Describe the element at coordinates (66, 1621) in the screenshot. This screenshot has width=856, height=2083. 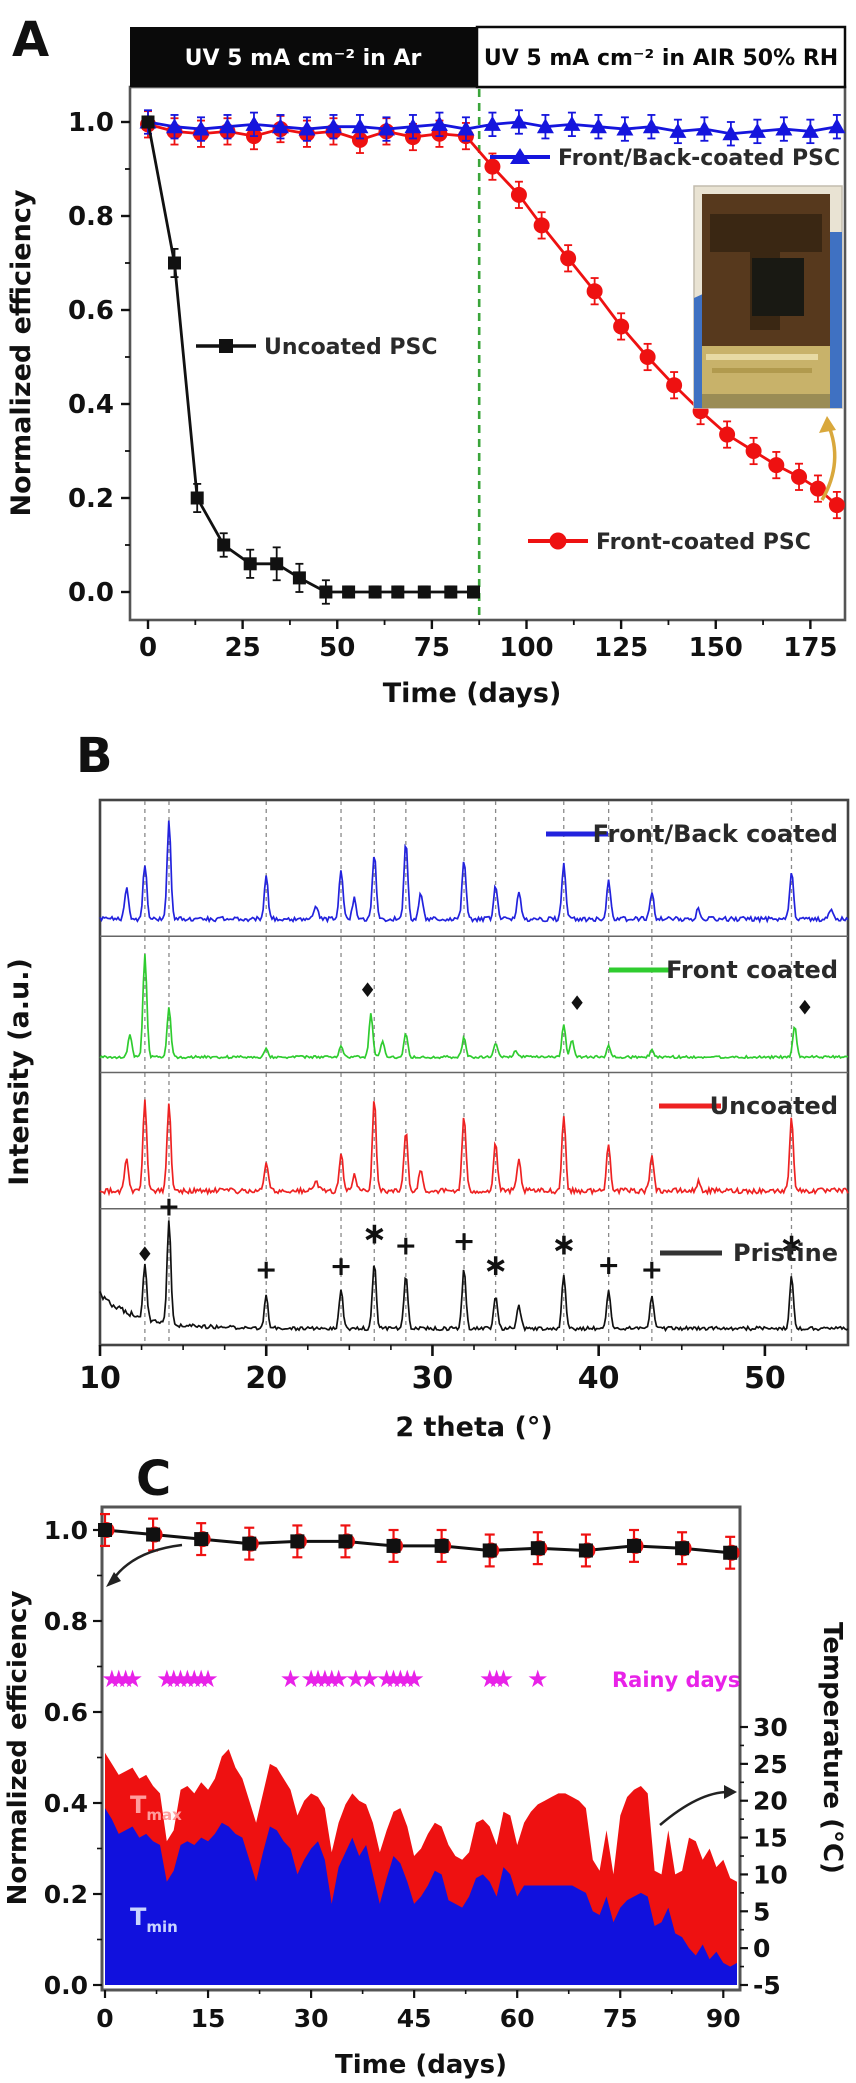
I see `svg-text: 0.8` at that location.